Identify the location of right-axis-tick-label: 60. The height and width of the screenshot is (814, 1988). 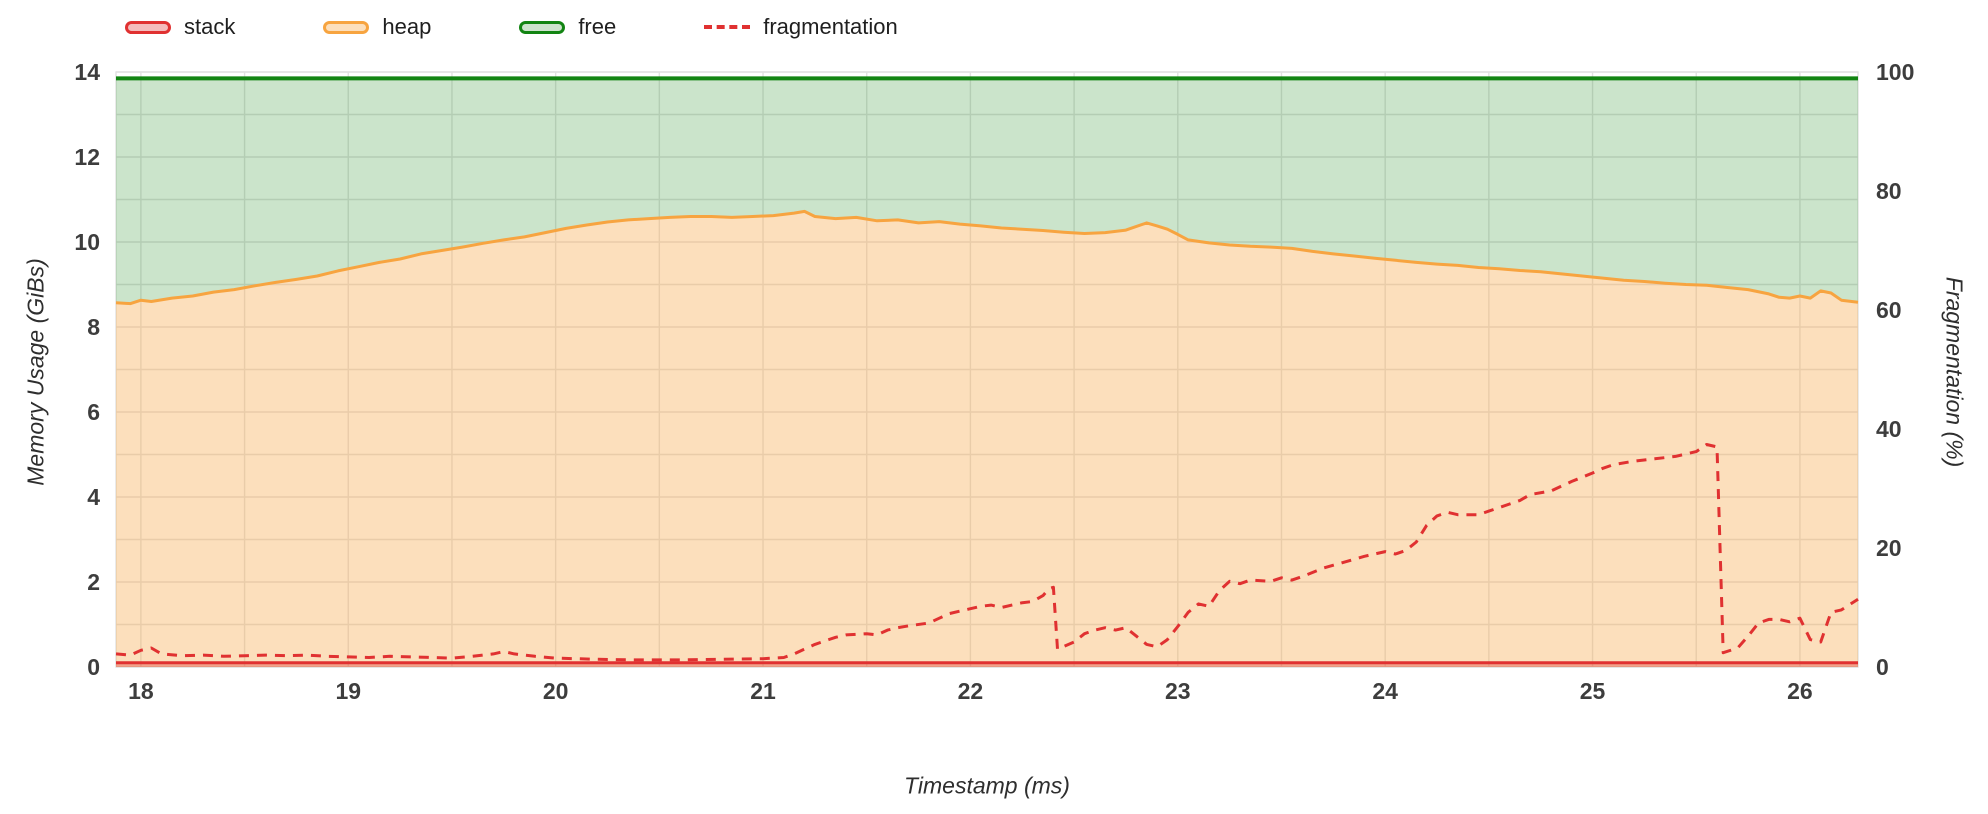
(1889, 310).